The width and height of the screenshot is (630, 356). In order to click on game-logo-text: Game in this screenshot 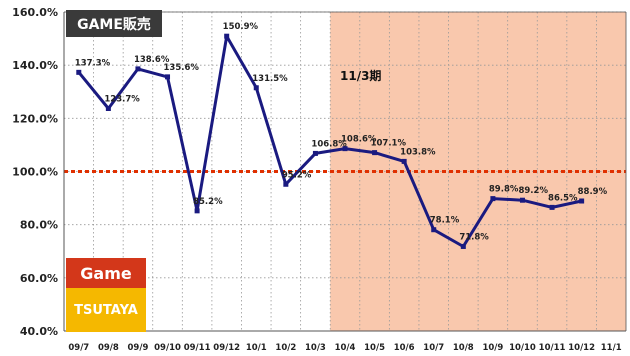, I will do `click(106, 273)`.